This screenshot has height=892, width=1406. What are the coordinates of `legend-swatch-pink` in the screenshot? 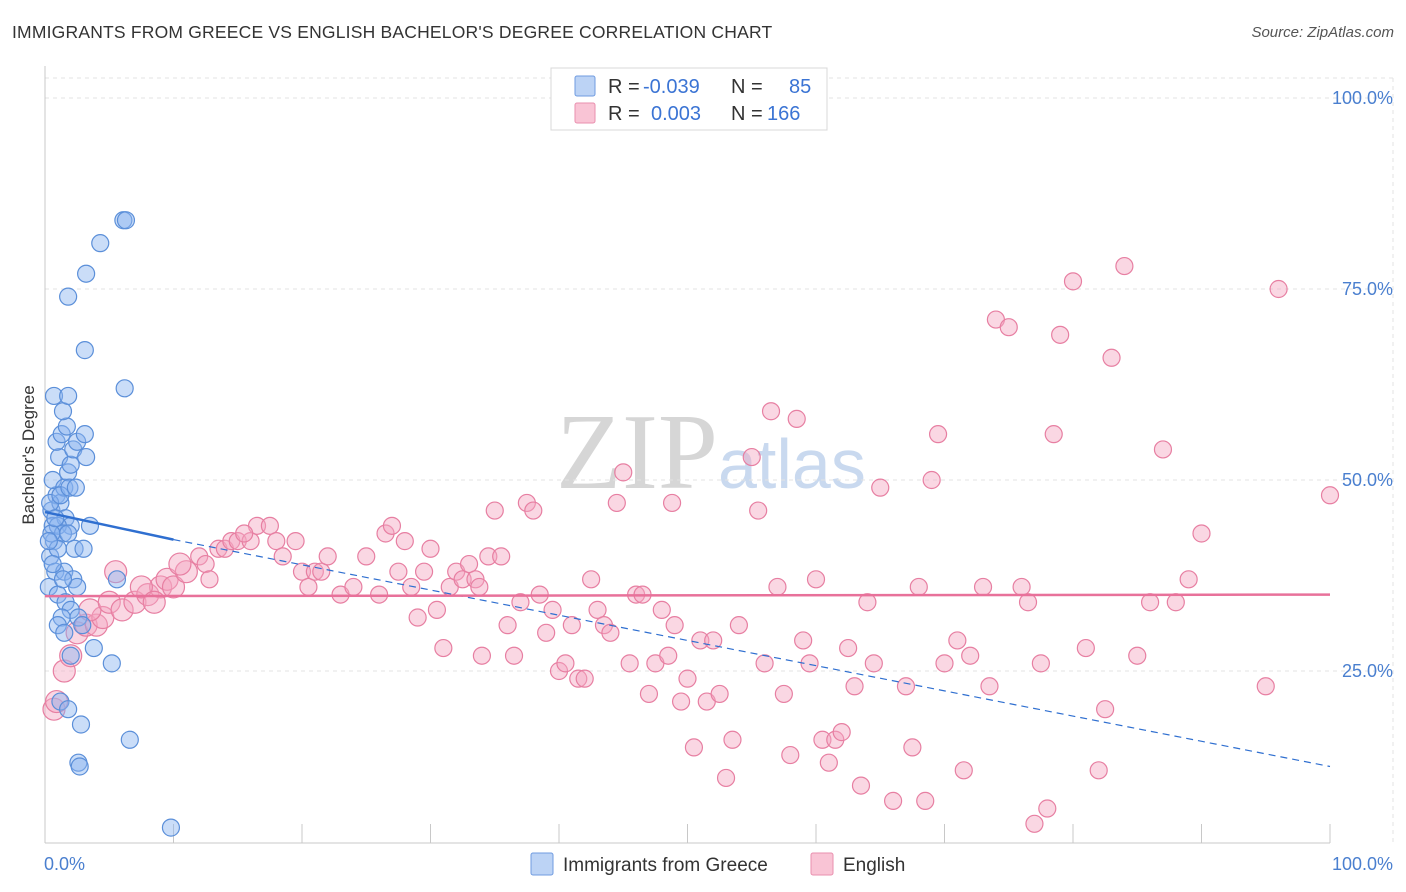 It's located at (585, 113).